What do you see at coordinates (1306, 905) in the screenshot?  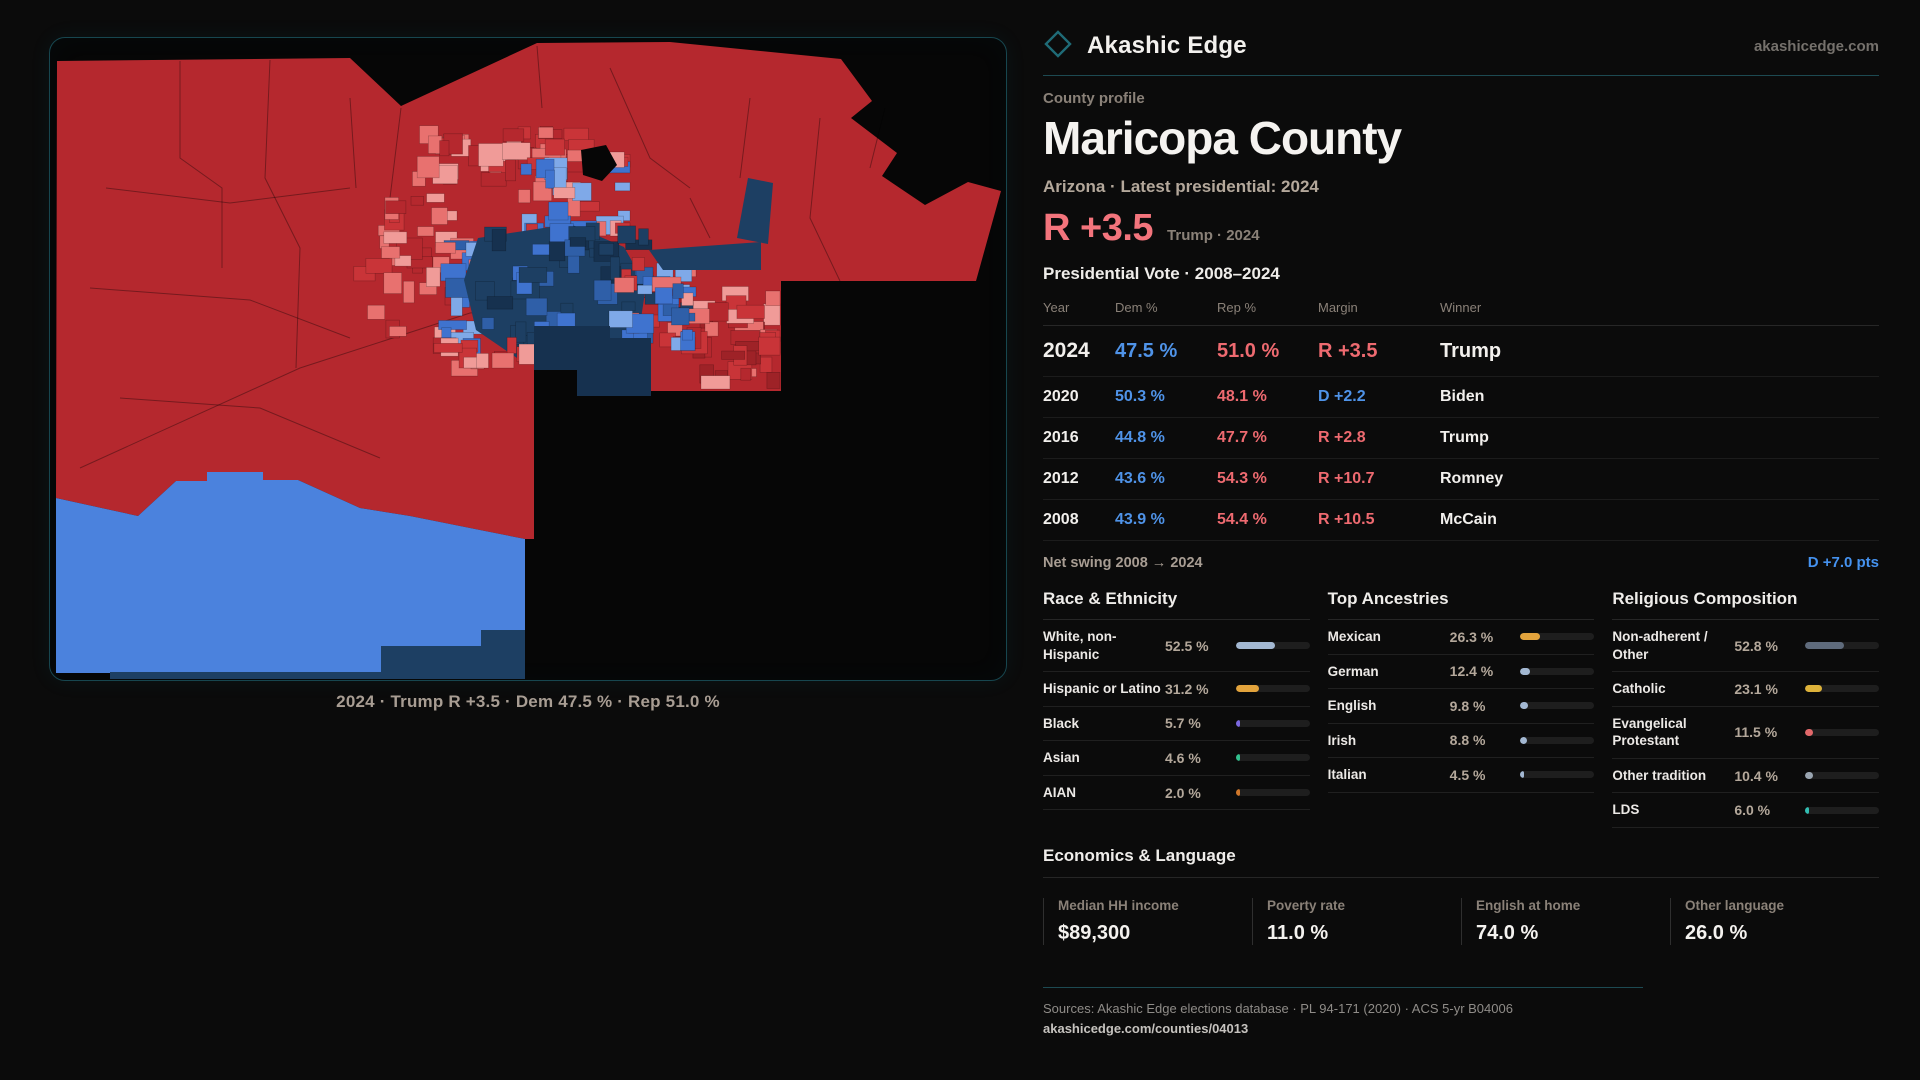 I see `econ-stat-label: Poverty rate` at bounding box center [1306, 905].